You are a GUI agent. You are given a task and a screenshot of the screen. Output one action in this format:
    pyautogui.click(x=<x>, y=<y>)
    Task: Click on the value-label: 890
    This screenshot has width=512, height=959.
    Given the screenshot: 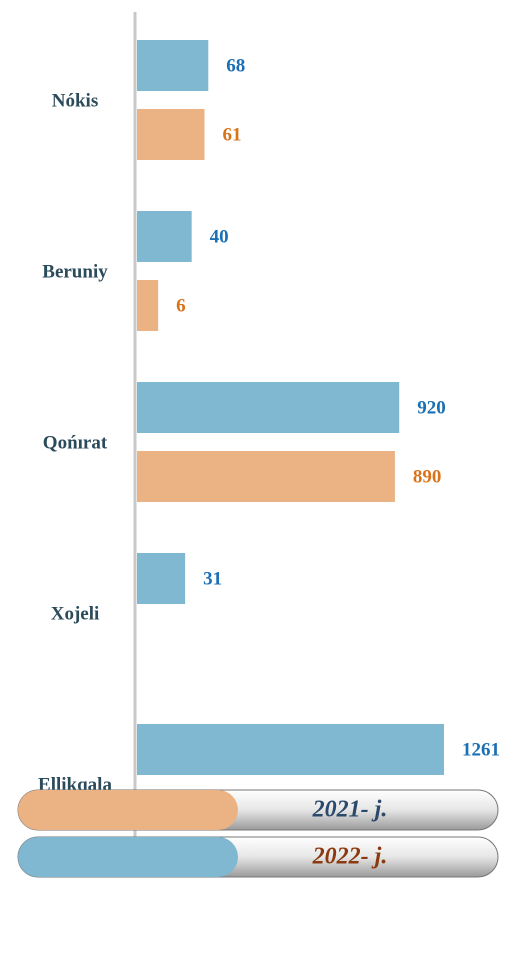 What is the action you would take?
    pyautogui.click(x=427, y=476)
    